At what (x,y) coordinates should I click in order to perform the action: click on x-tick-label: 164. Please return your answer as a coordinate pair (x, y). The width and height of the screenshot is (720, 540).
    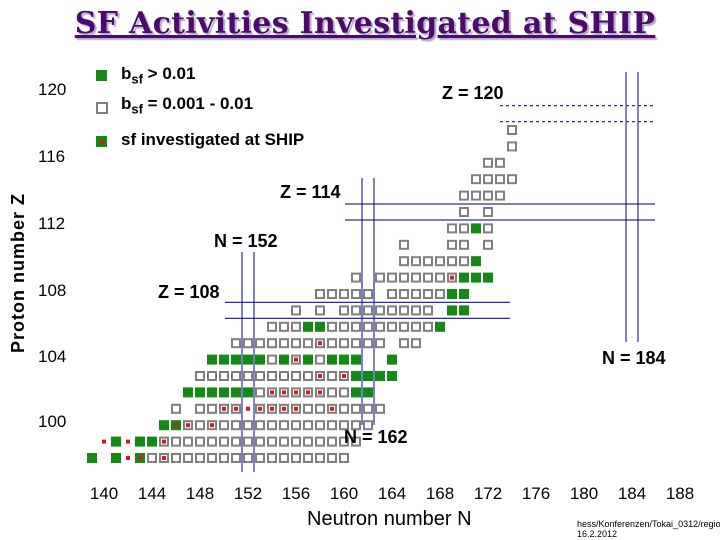
    Looking at the image, I should click on (392, 493).